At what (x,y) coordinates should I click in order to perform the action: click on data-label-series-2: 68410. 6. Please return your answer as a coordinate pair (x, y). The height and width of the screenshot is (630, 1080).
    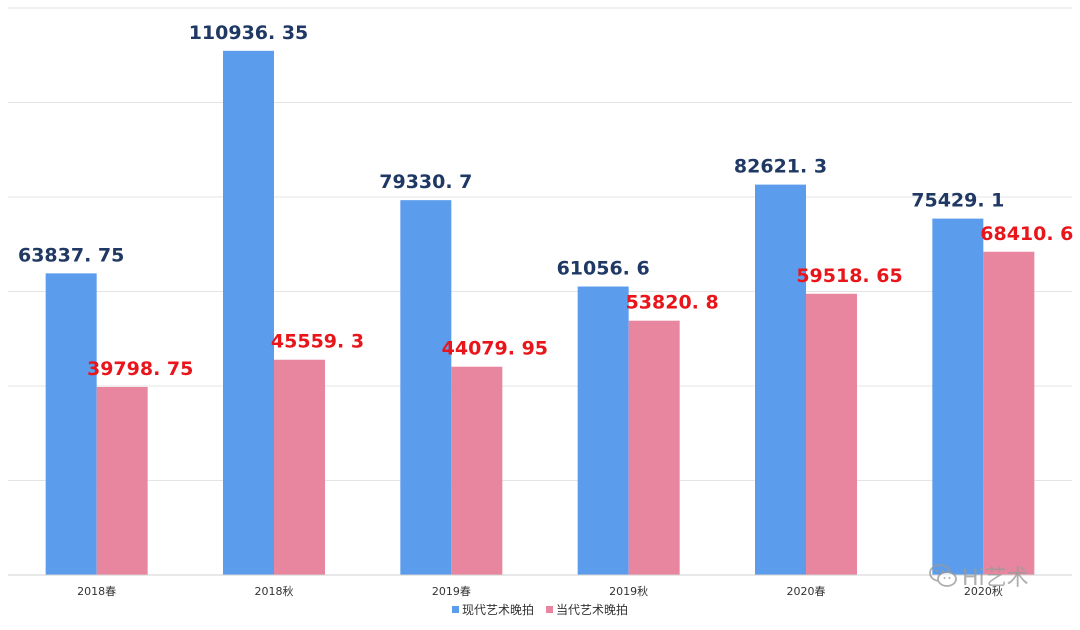
    Looking at the image, I should click on (1026, 234).